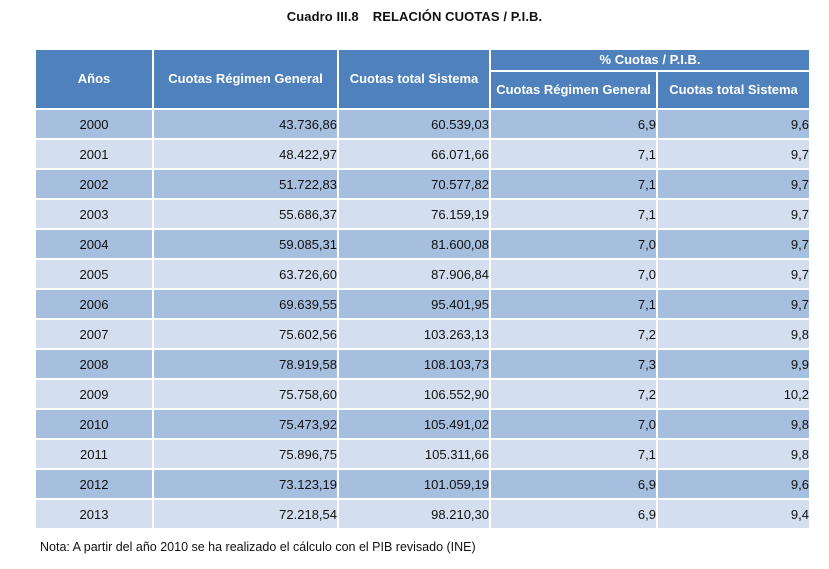 Image resolution: width=829 pixels, height=569 pixels. Describe the element at coordinates (414, 334) in the screenshot. I see `cell-cuotas-total-sistema: 103.263,13` at that location.